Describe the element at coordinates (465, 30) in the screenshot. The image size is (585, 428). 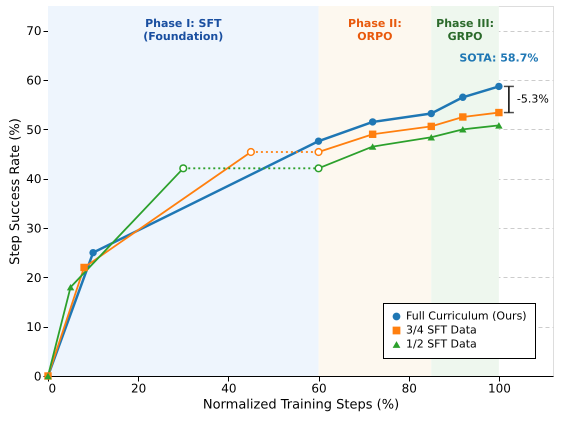
I see `band-label: Phase III: GRPO` at that location.